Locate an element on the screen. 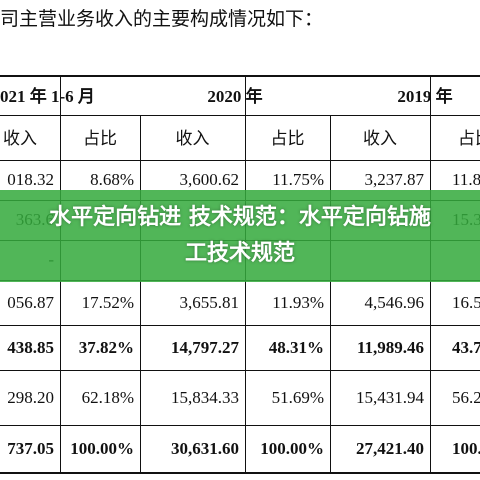 The width and height of the screenshot is (480, 480). table-cell: 37.82% is located at coordinates (106, 347).